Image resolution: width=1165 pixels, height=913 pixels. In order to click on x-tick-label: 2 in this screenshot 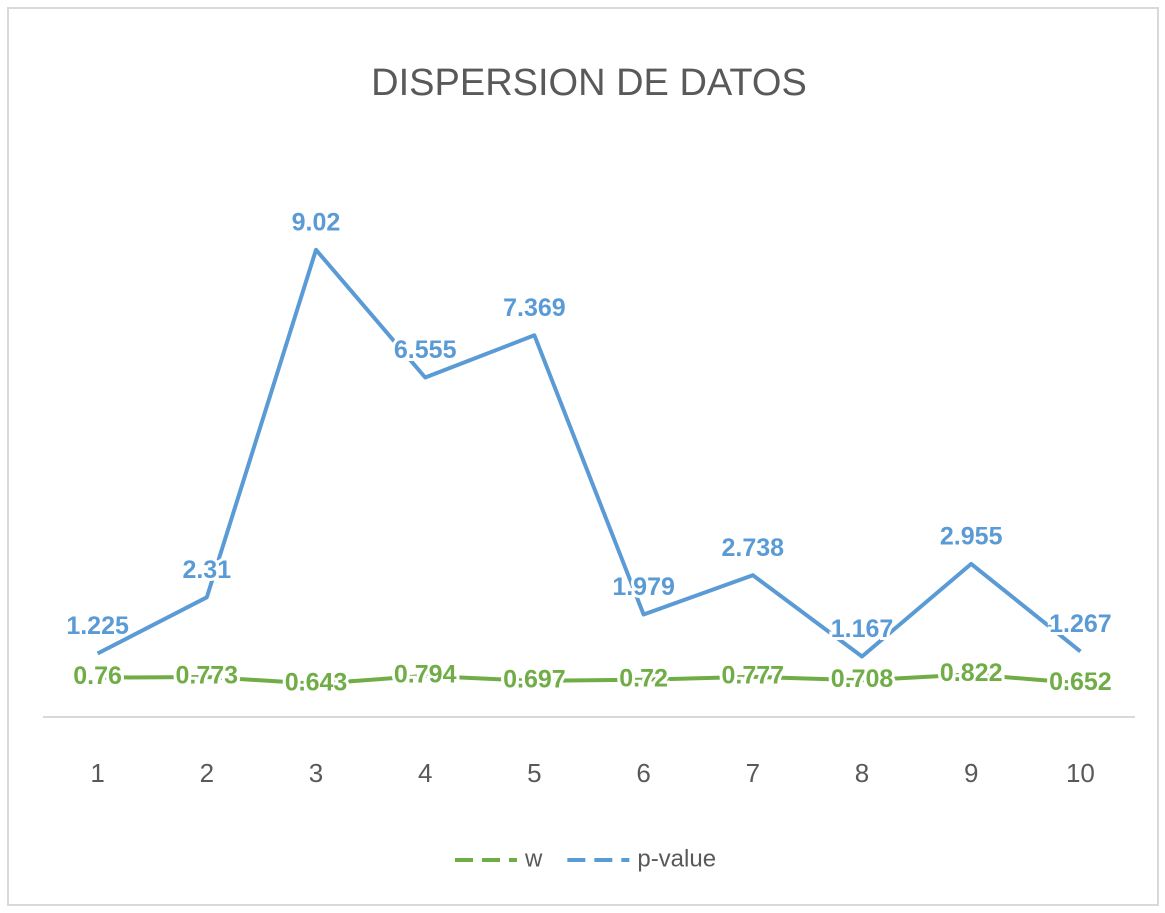, I will do `click(207, 773)`.